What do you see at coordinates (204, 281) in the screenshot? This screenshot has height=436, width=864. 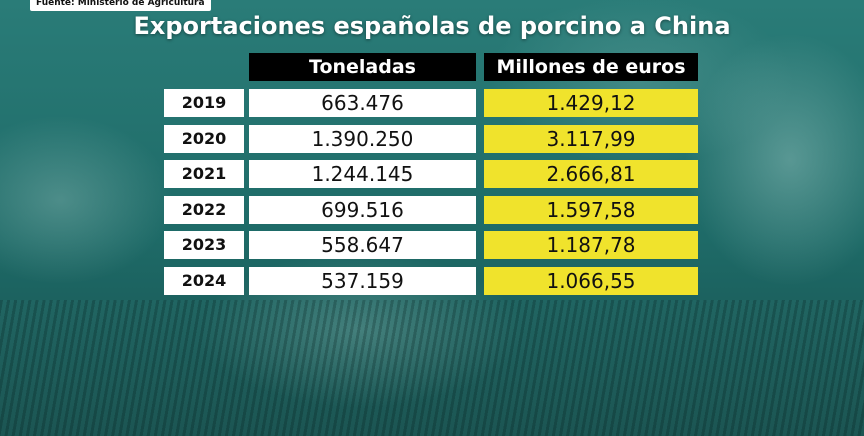 I see `row-year-label: 2024` at bounding box center [204, 281].